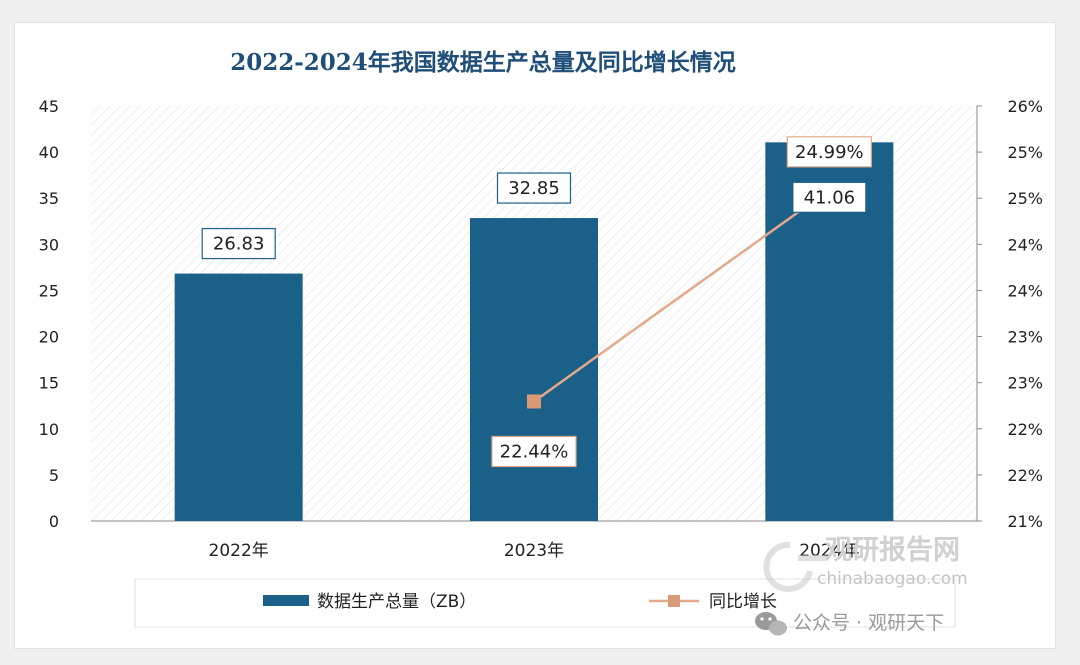 Image resolution: width=1080 pixels, height=665 pixels. I want to click on bar-data-label-text: 32.85, so click(534, 188).